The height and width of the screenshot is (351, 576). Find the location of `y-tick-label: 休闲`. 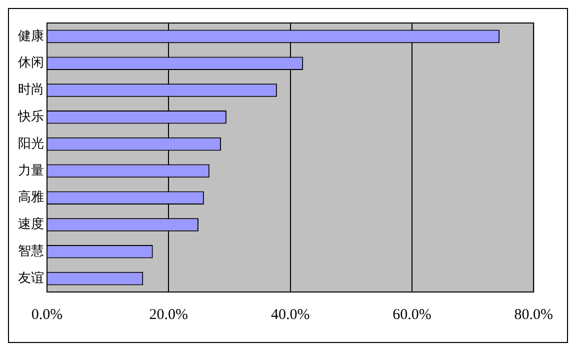

y-tick-label: 休闲 is located at coordinates (31, 63).